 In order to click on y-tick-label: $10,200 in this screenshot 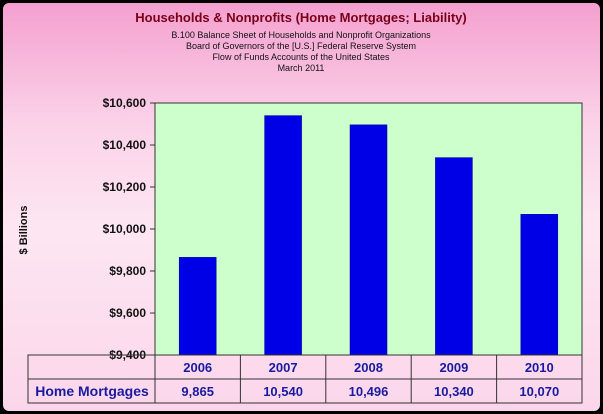, I will do `click(125, 187)`.